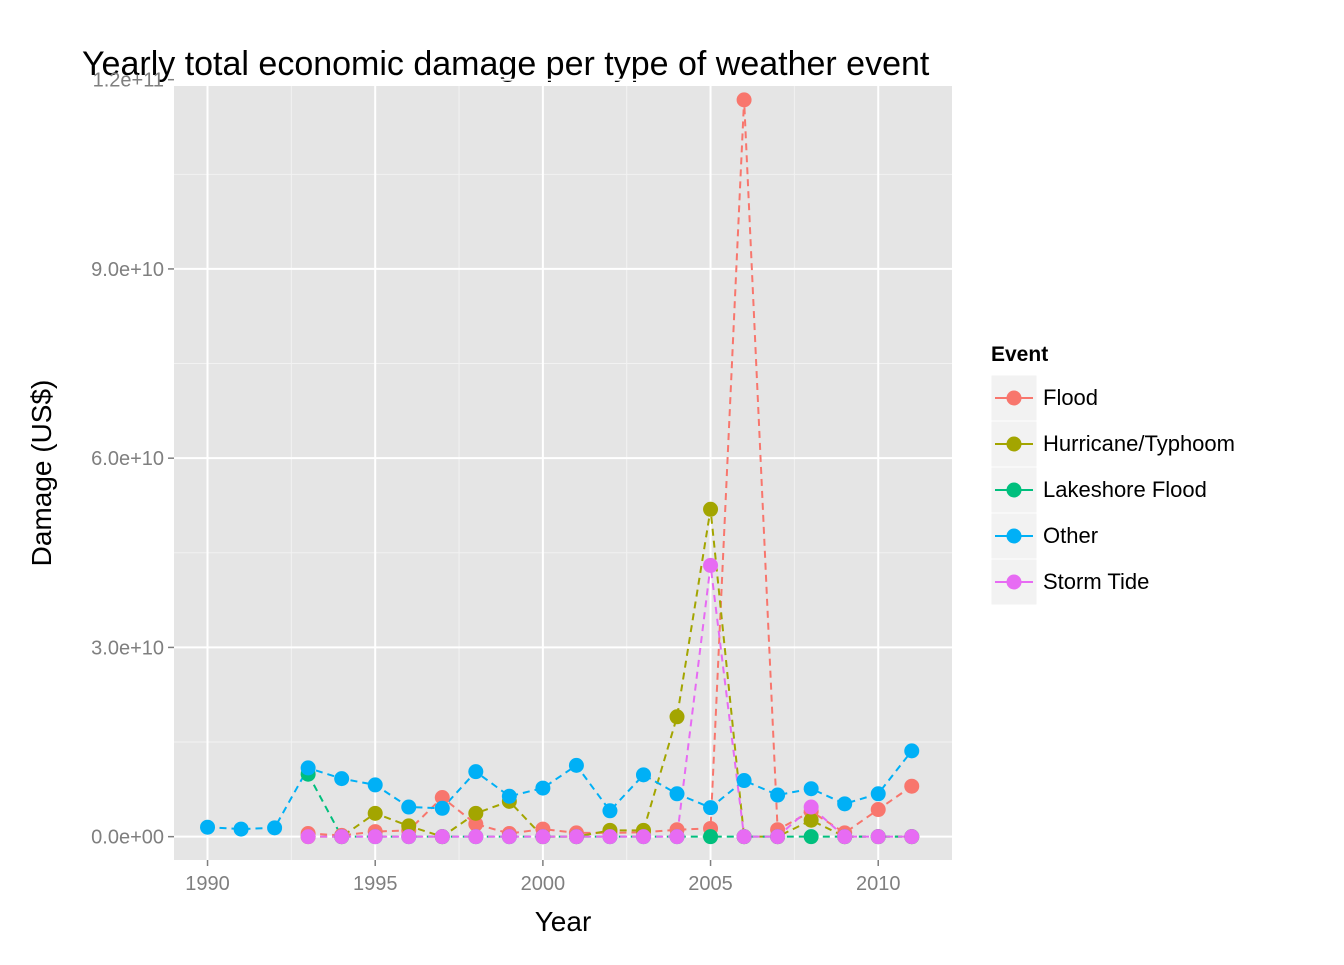  I want to click on y-axis: 0.0e+00 3.0e+10 6.0e+10 9.0e+10 1.2e+11, so click(132, 459).